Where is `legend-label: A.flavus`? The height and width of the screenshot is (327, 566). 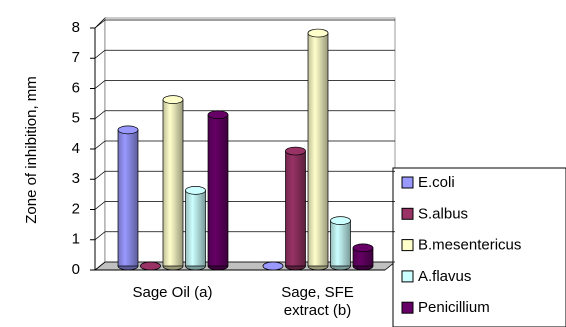
legend-label: A.flavus is located at coordinates (444, 276).